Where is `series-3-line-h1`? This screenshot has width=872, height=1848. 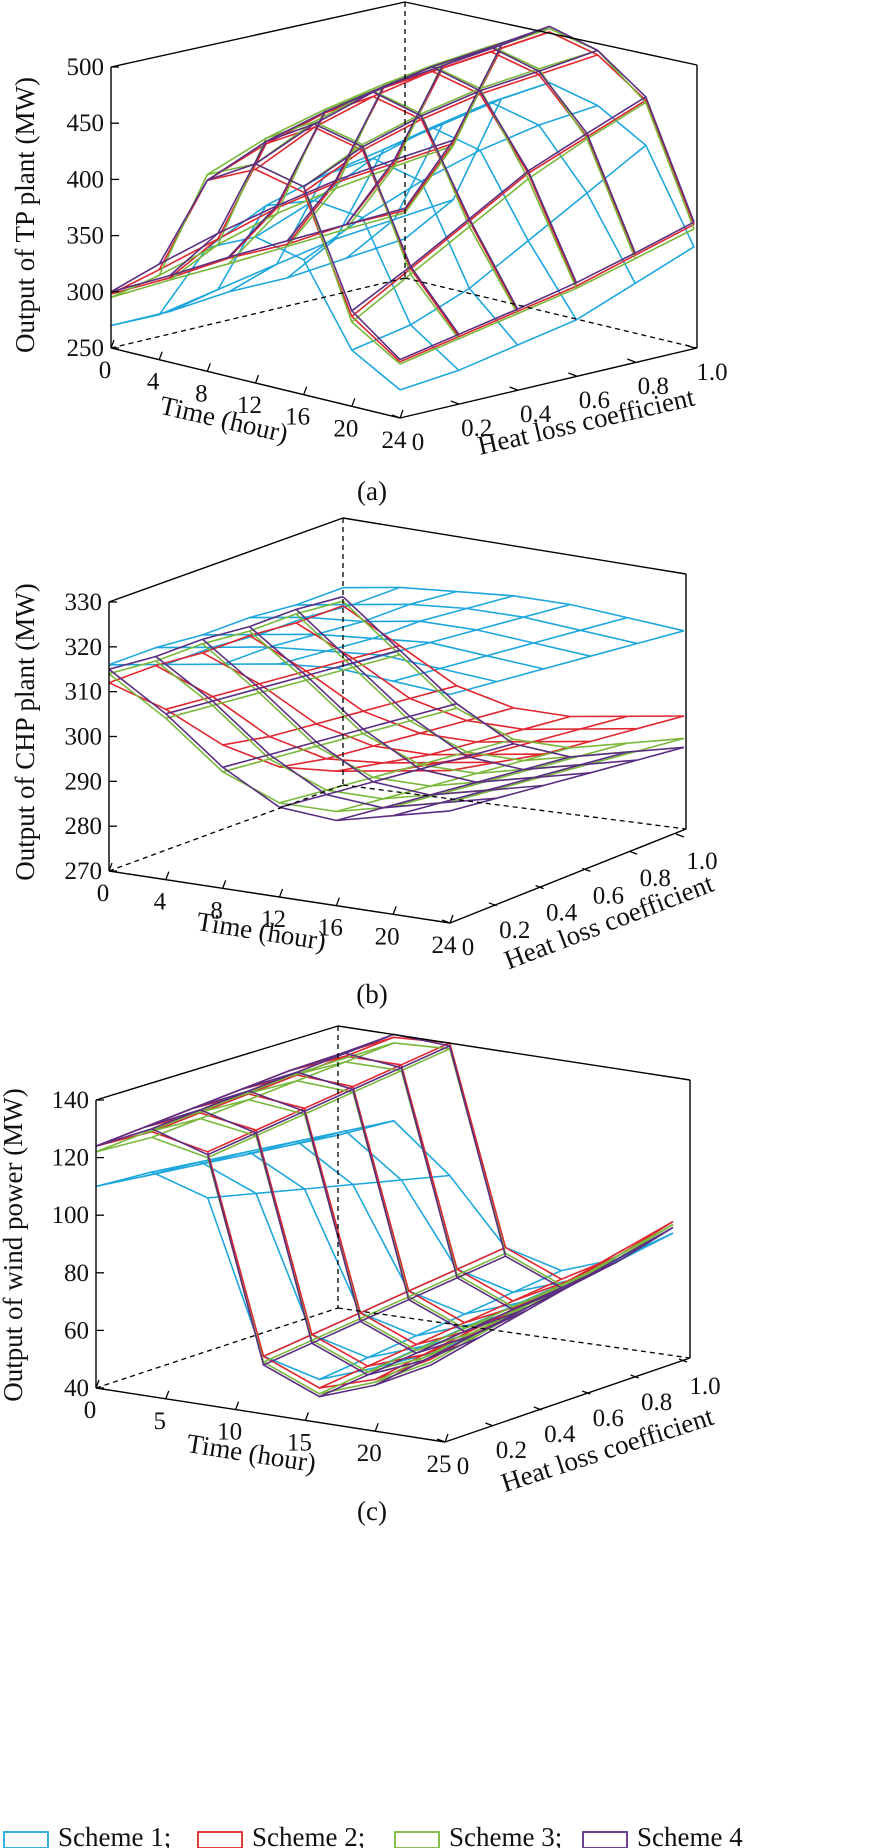
series-3-line-h1 is located at coordinates (326, 730).